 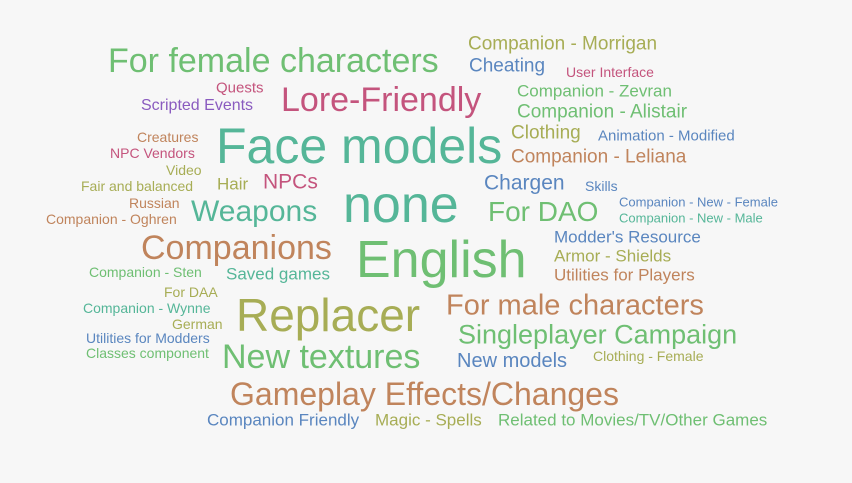 What do you see at coordinates (594, 91) in the screenshot?
I see `cloud-word: Companion - Zevran` at bounding box center [594, 91].